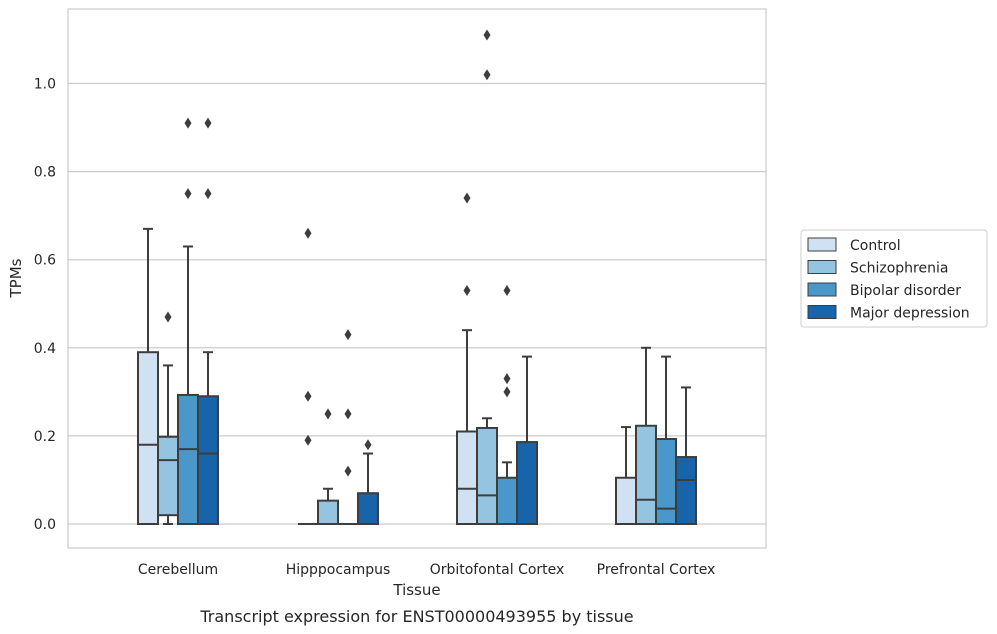 This screenshot has height=634, width=997. What do you see at coordinates (45, 437) in the screenshot?
I see `y-tick-label: 0.2` at bounding box center [45, 437].